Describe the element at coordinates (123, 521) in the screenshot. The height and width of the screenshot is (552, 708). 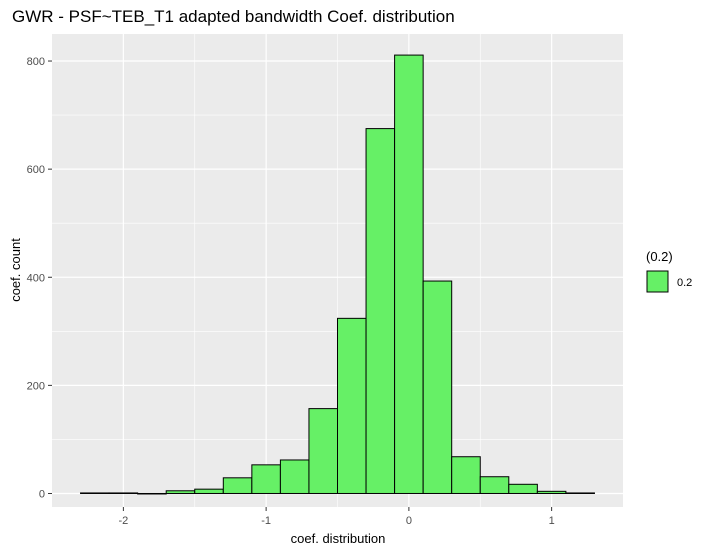
I see `x-tick-label: -2` at that location.